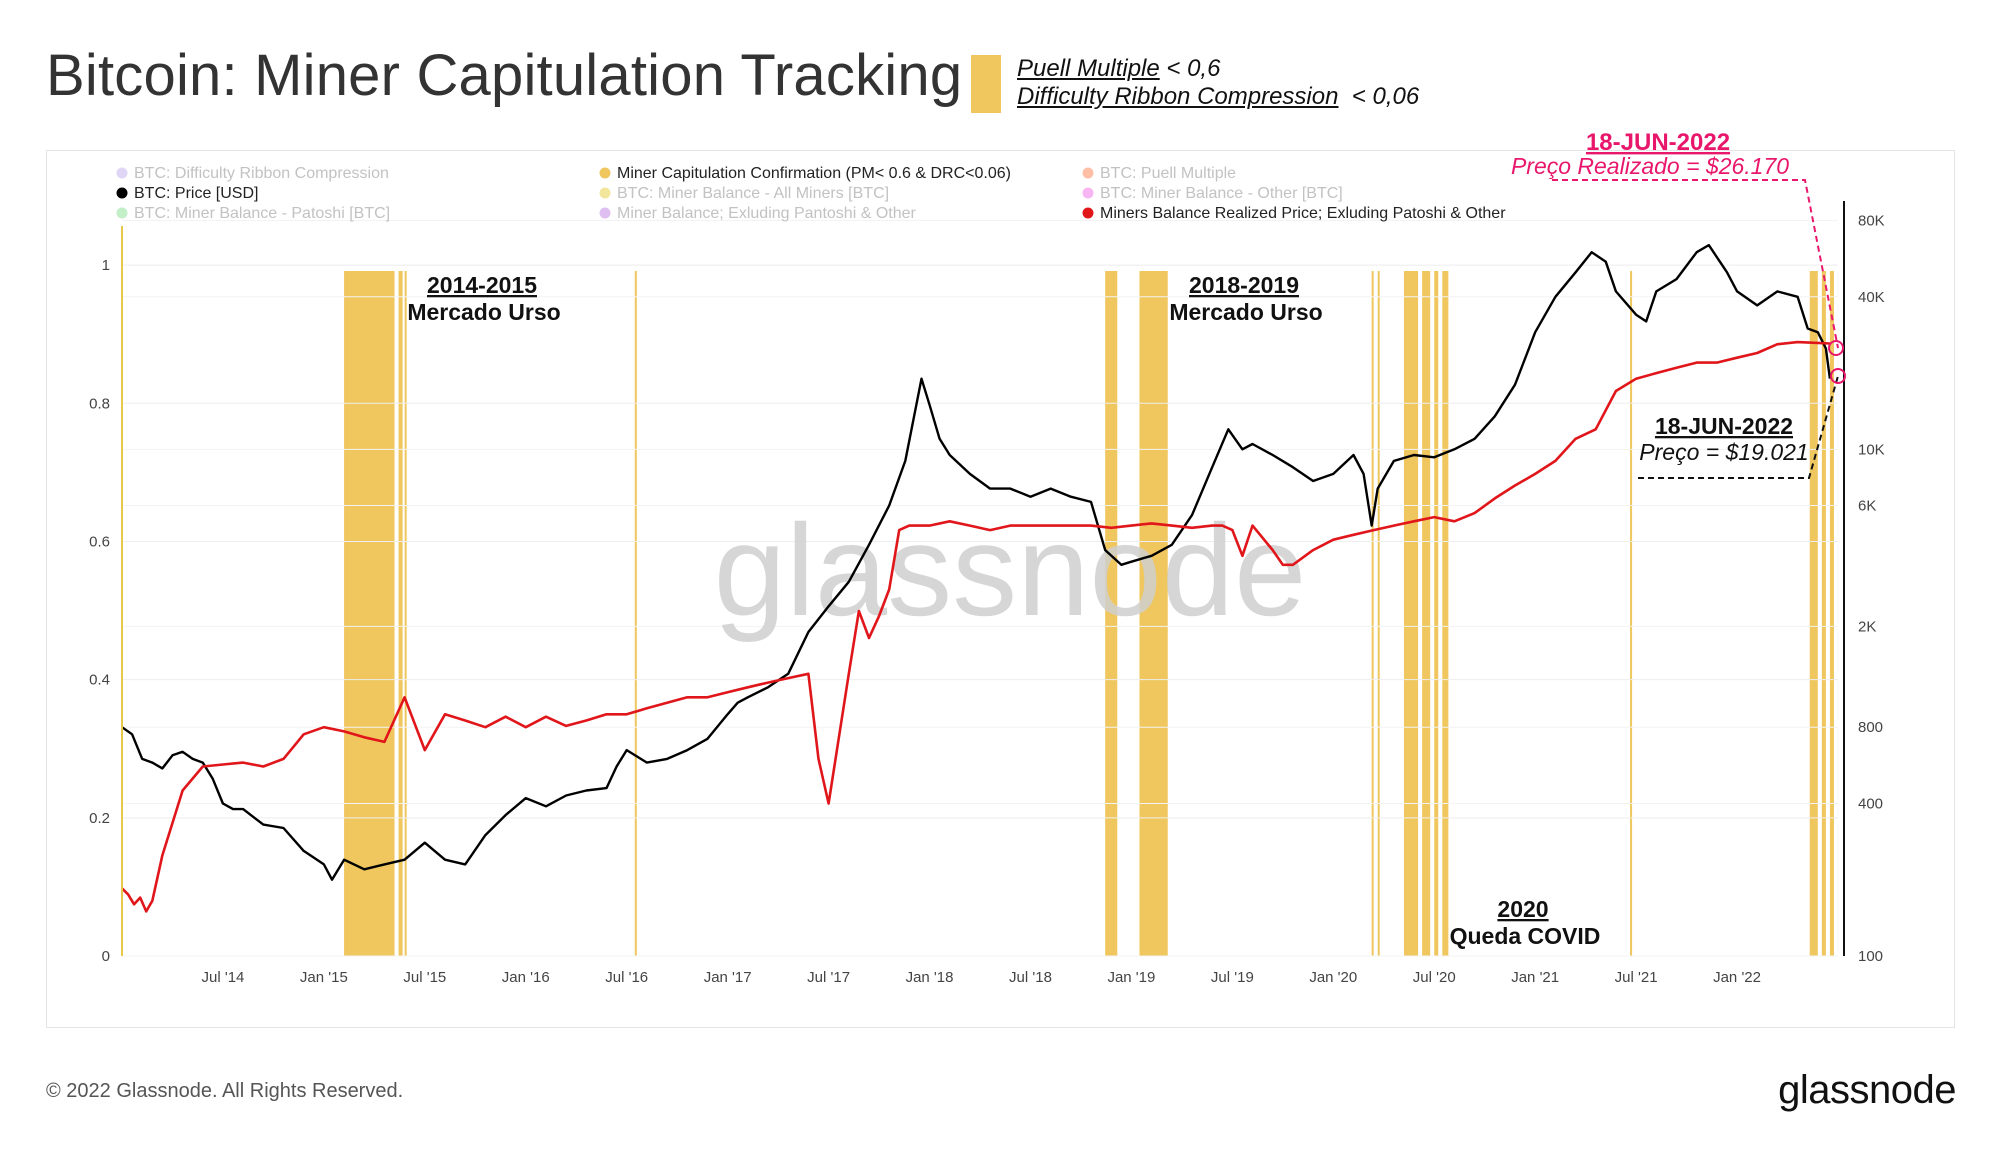 The image size is (2000, 1154). I want to click on right-axis-tick-label: 400, so click(1870, 803).